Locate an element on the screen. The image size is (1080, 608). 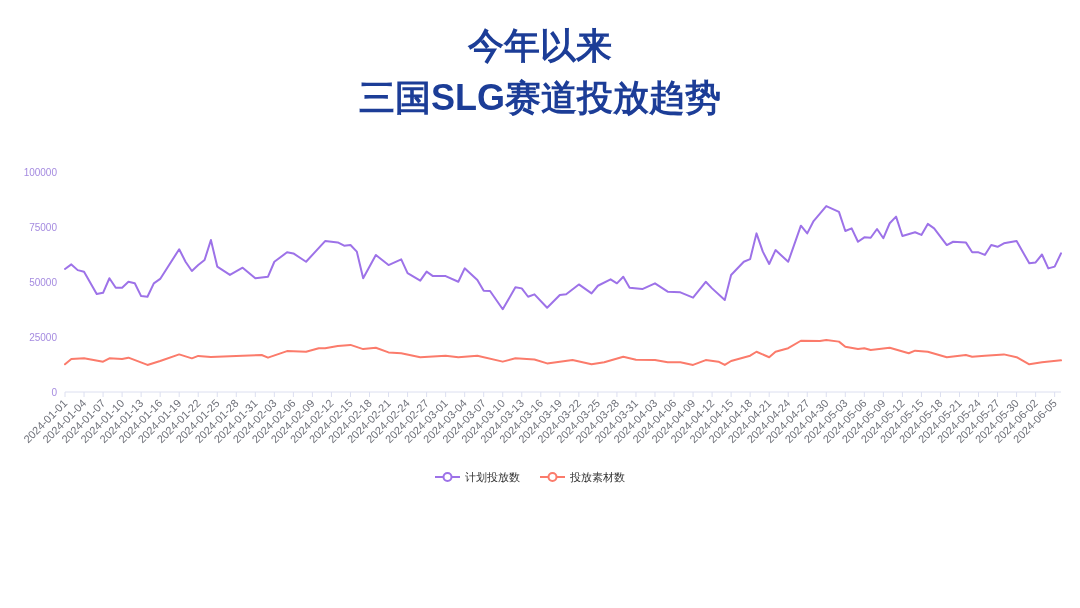
y-tick-label: 100000 is located at coordinates (40, 172).